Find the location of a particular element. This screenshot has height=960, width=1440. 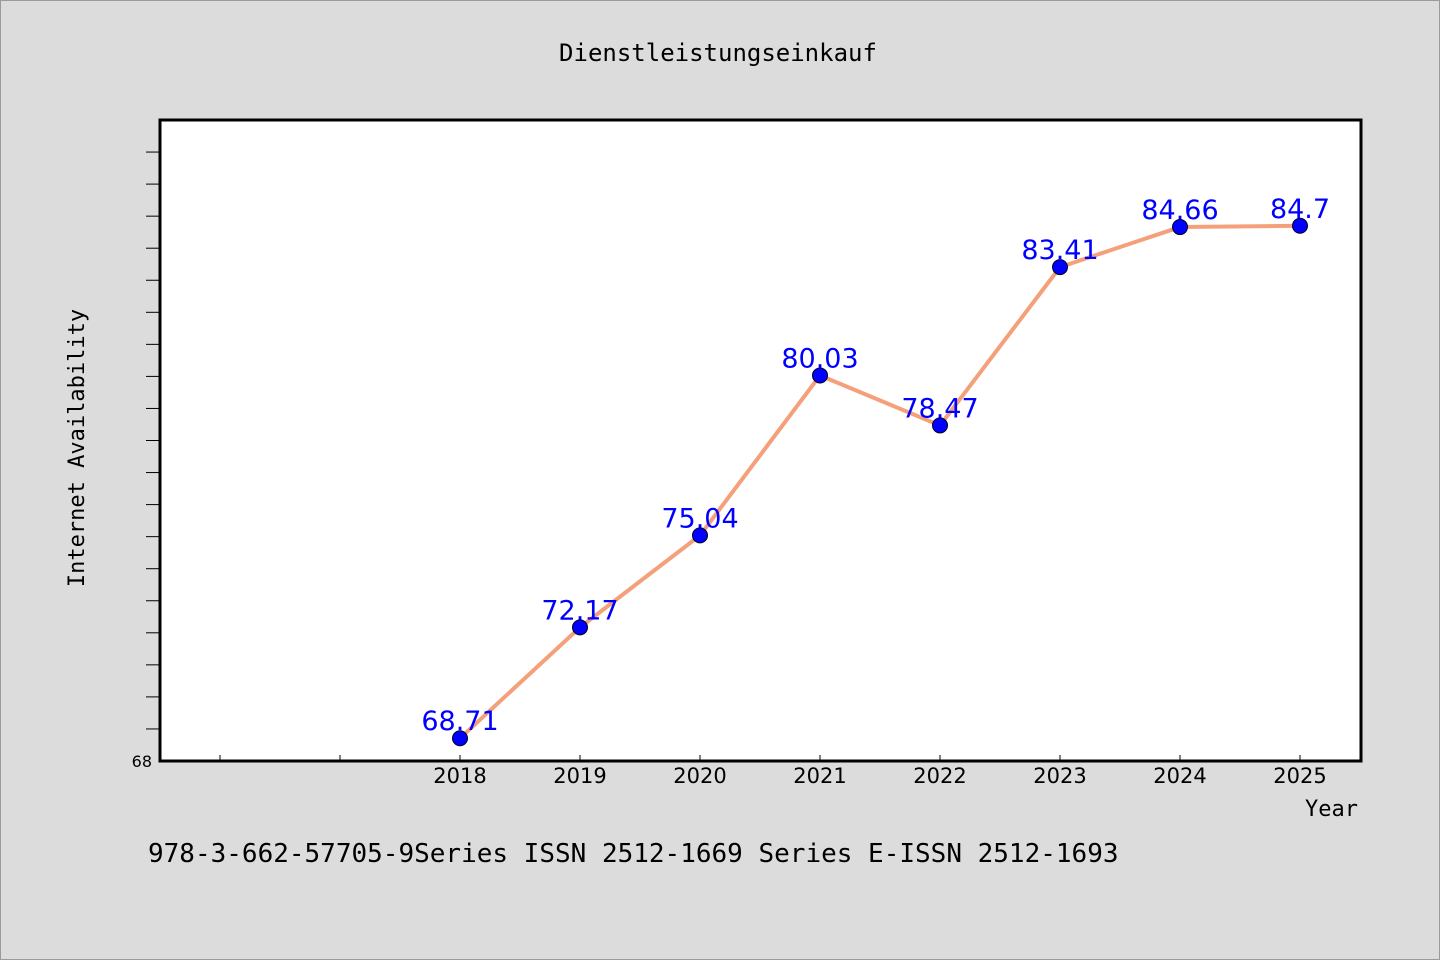

data-label: 75.04 is located at coordinates (699, 518).